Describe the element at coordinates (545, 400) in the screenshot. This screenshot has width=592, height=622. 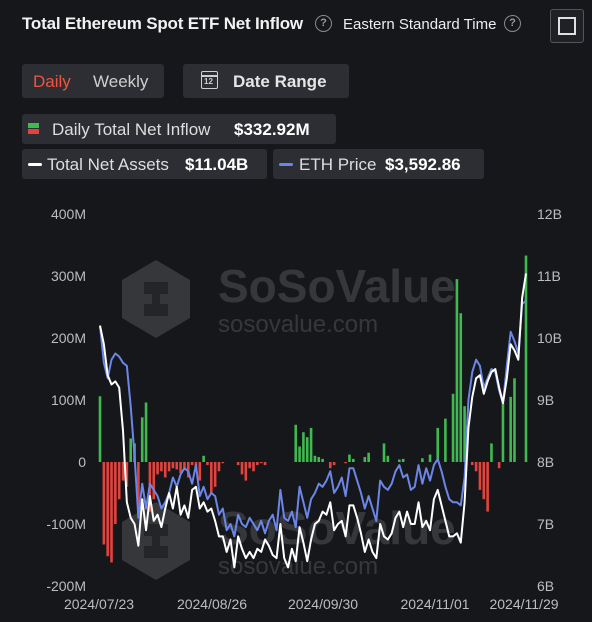
I see `right-axis-tick-label: 9B` at that location.